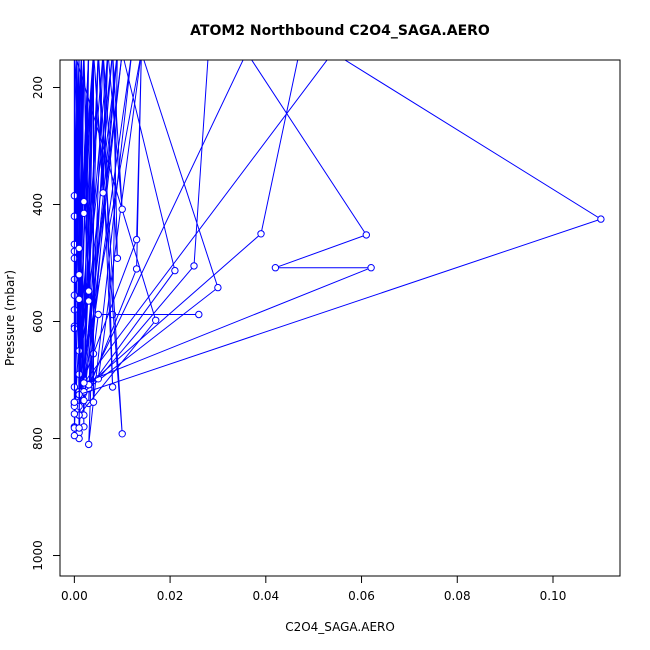 This screenshot has height=650, width=650. What do you see at coordinates (457, 596) in the screenshot?
I see `x-tick-label: 0.08` at bounding box center [457, 596].